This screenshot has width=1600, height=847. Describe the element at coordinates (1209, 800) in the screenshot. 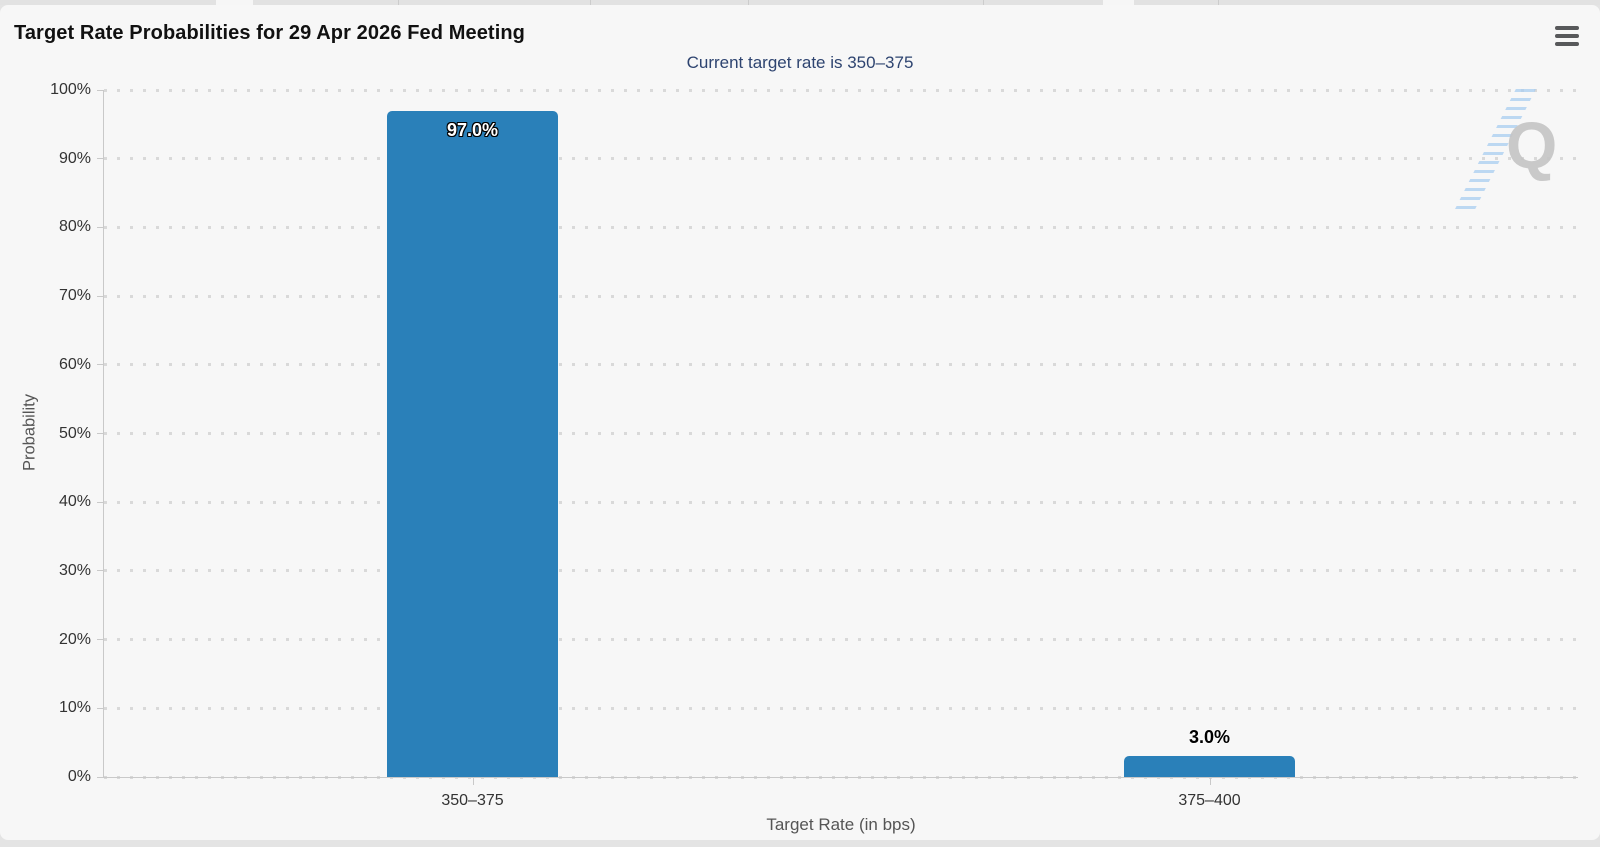

I see `x-axis-category-label: 375–400` at that location.